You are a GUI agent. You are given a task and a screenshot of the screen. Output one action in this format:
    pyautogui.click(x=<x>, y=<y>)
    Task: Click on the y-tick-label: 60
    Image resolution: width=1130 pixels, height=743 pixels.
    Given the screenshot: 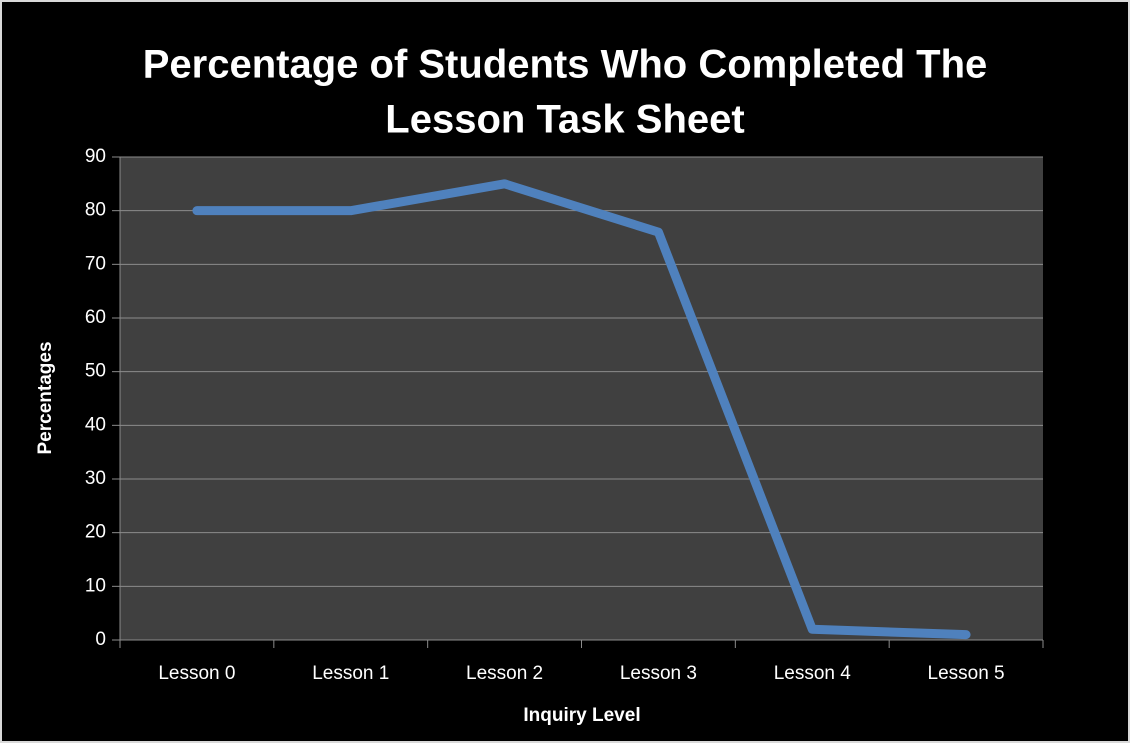 What is the action you would take?
    pyautogui.click(x=95, y=317)
    